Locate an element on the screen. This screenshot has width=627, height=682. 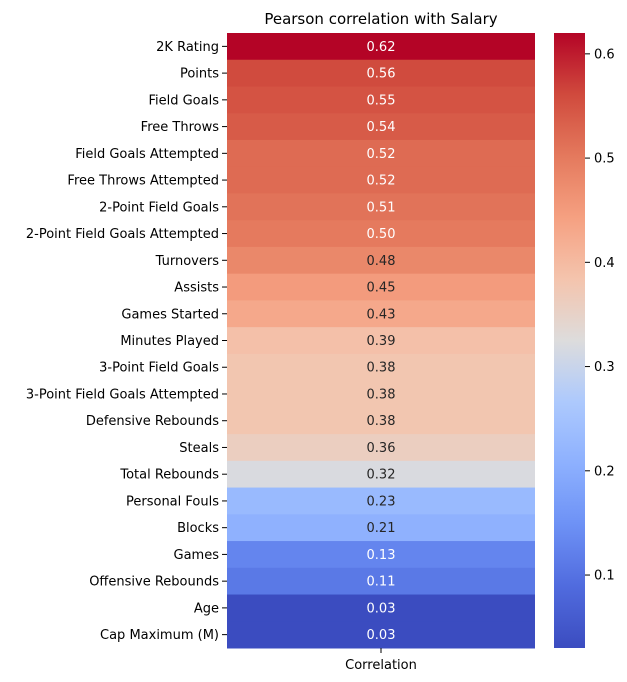
cell-value-label: 0.43 is located at coordinates (381, 314).